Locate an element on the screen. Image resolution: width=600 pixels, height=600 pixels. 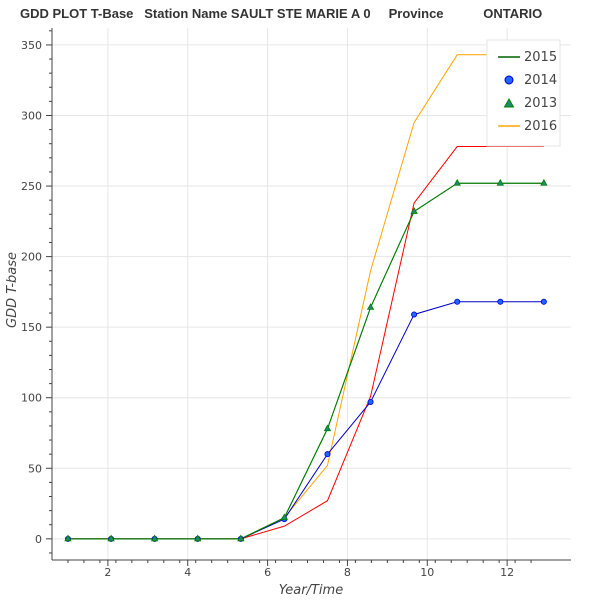
x-tick-label: 2 is located at coordinates (107, 572).